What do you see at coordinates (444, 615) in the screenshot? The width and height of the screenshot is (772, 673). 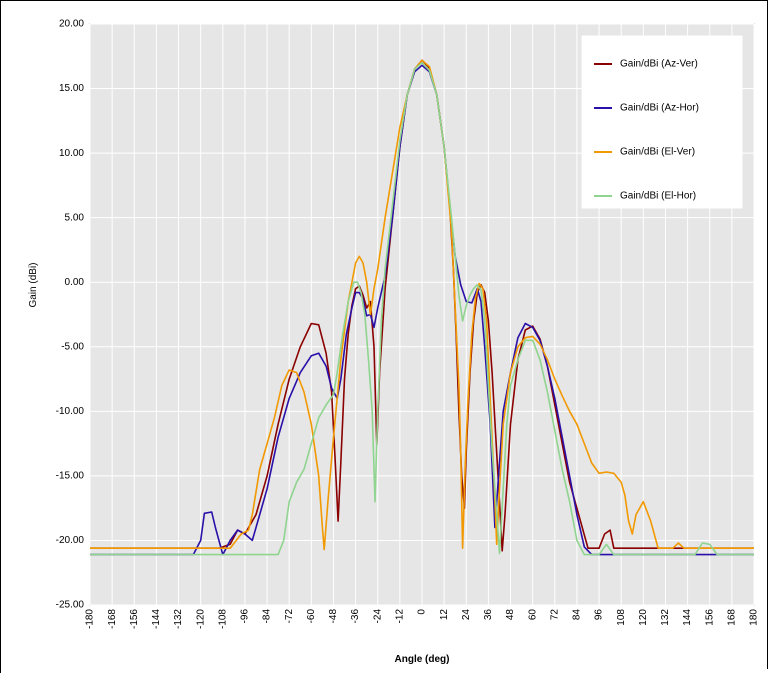 I see `x-tick-label: 12` at bounding box center [444, 615].